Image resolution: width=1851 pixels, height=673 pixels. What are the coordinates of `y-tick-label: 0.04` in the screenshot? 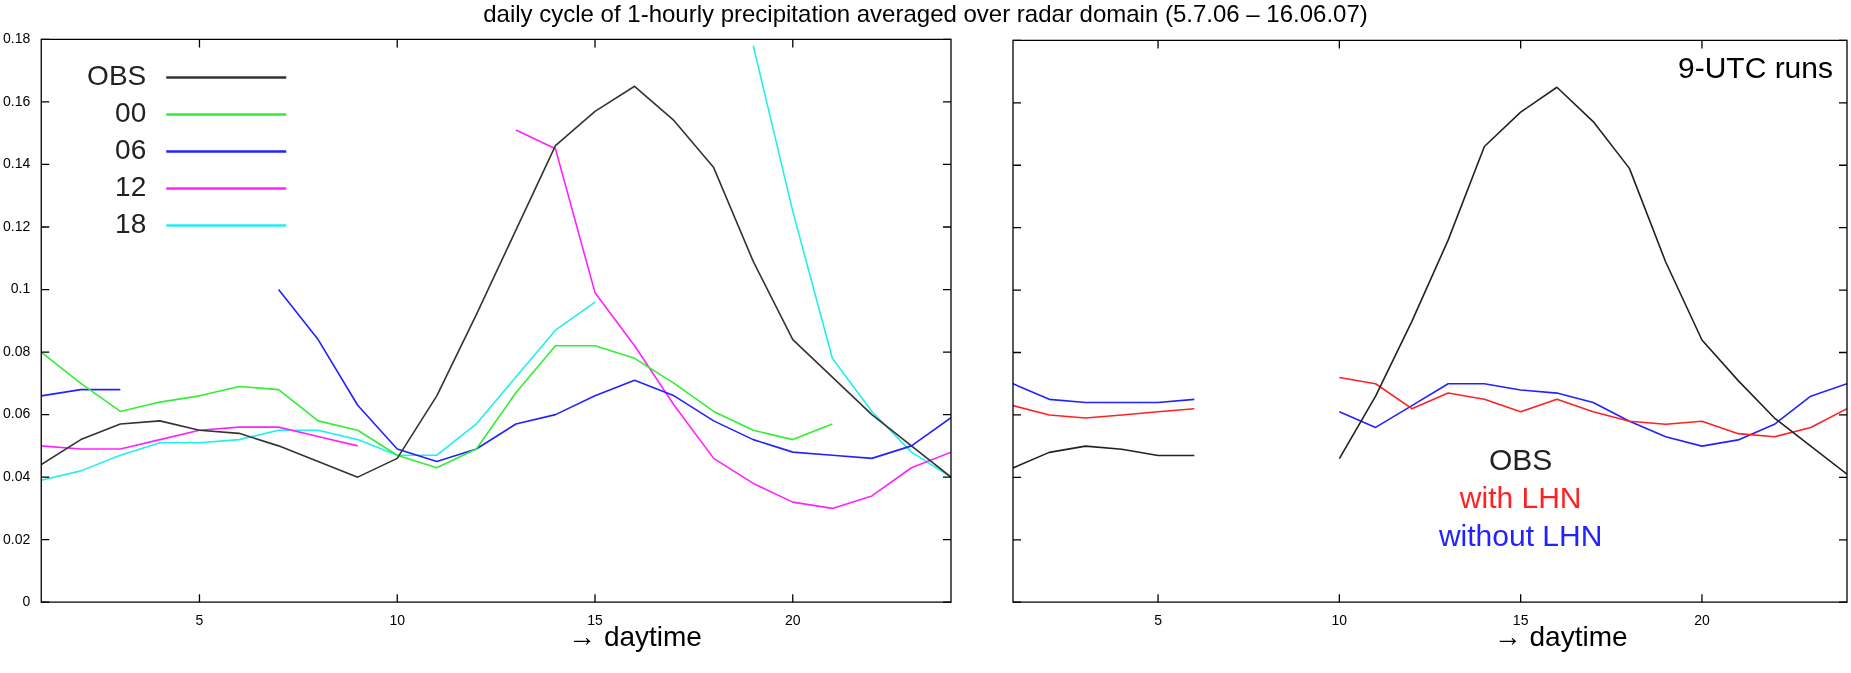 It's located at (17, 475).